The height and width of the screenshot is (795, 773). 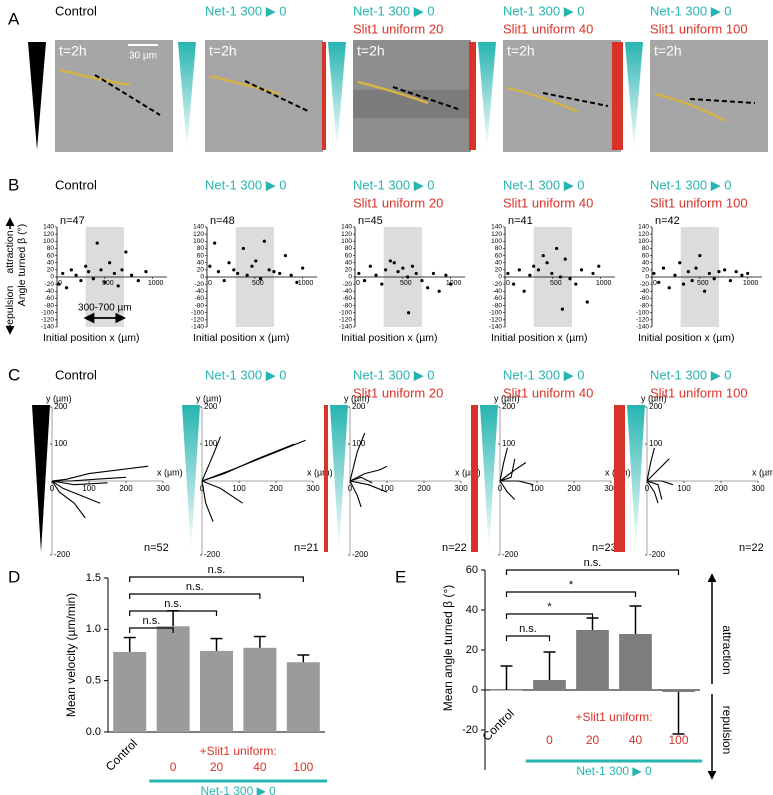 What do you see at coordinates (200, 284) in the screenshot?
I see `y-tick-label: -20` at bounding box center [200, 284].